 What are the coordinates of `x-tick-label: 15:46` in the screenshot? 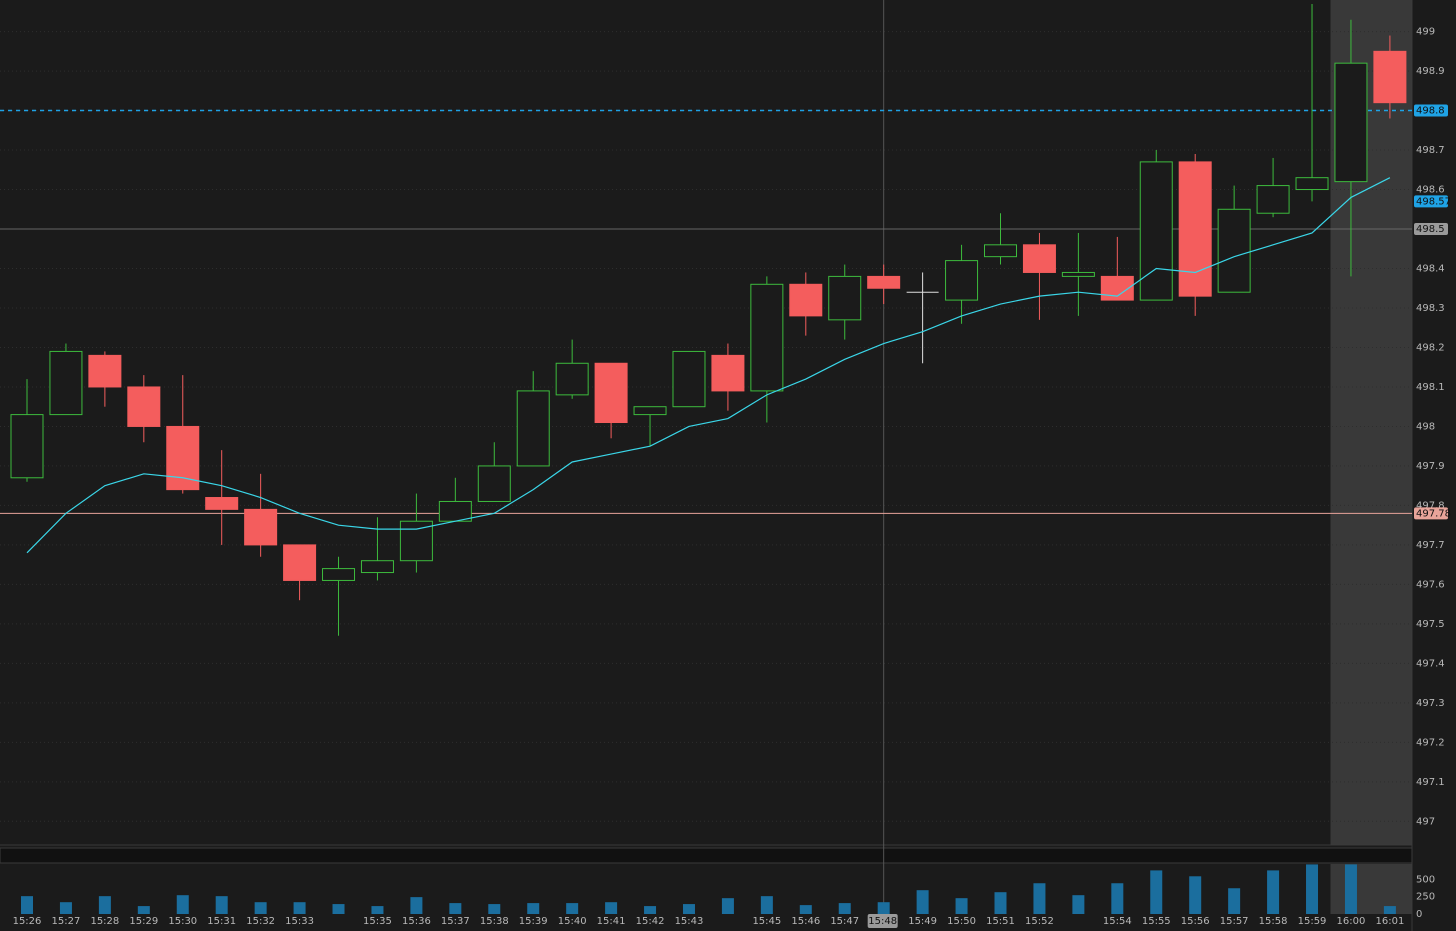 It's located at (805, 921).